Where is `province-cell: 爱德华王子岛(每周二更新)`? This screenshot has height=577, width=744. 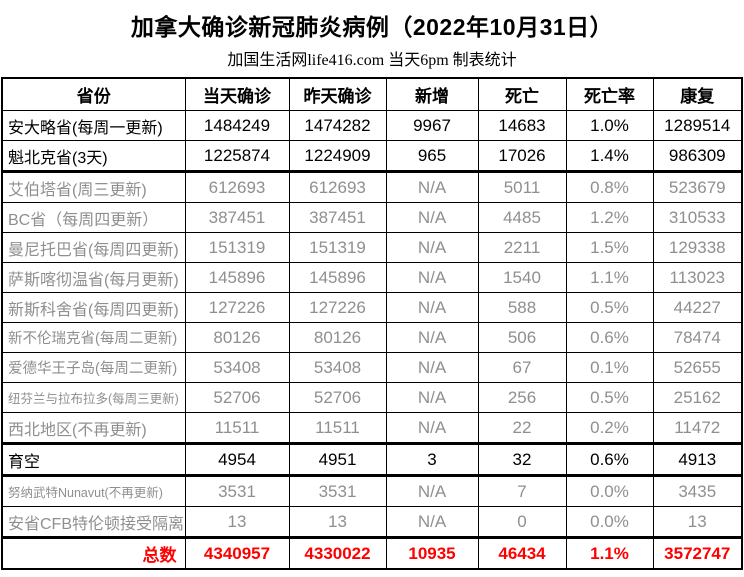 province-cell: 爱德华王子岛(每周二更新) is located at coordinates (93, 367).